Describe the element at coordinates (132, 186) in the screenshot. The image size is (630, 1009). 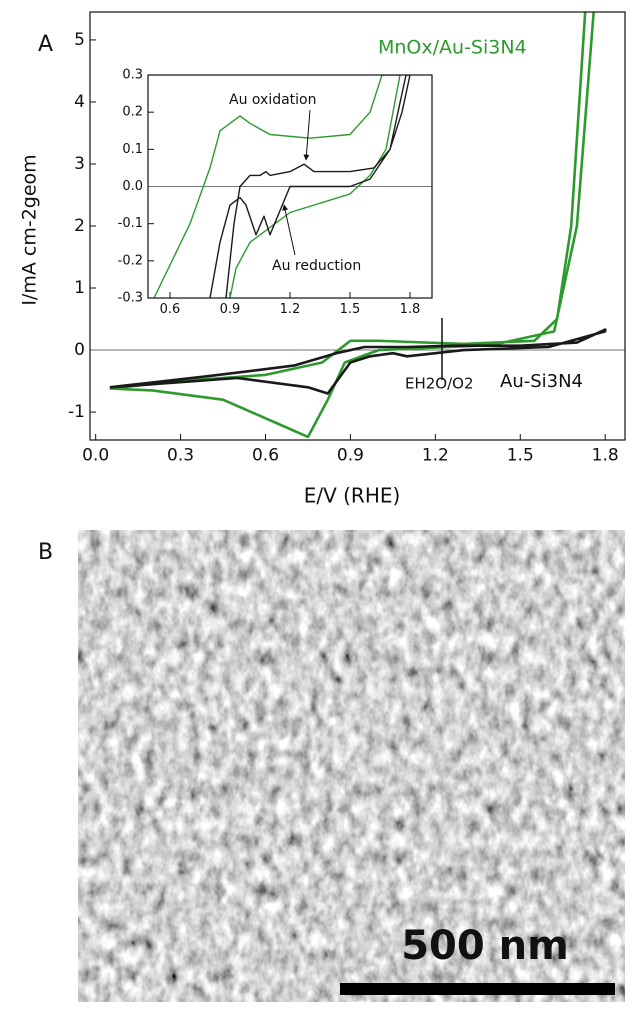
I see `y-tick-label: 0.0` at that location.